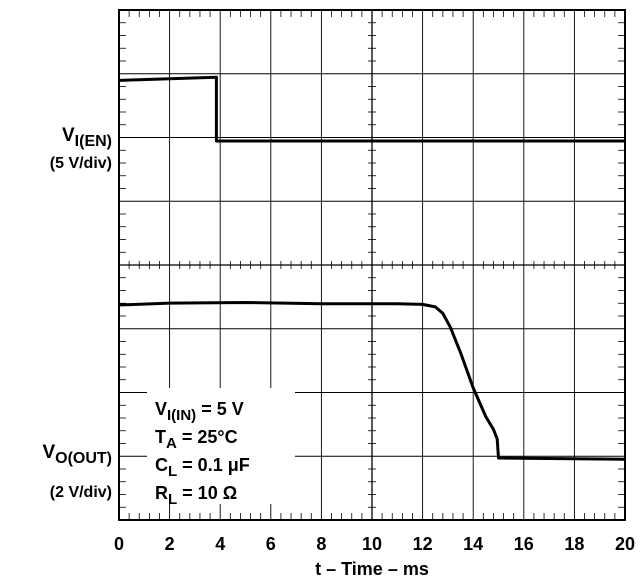 The width and height of the screenshot is (644, 583). I want to click on x-tick-label: 20, so click(625, 544).